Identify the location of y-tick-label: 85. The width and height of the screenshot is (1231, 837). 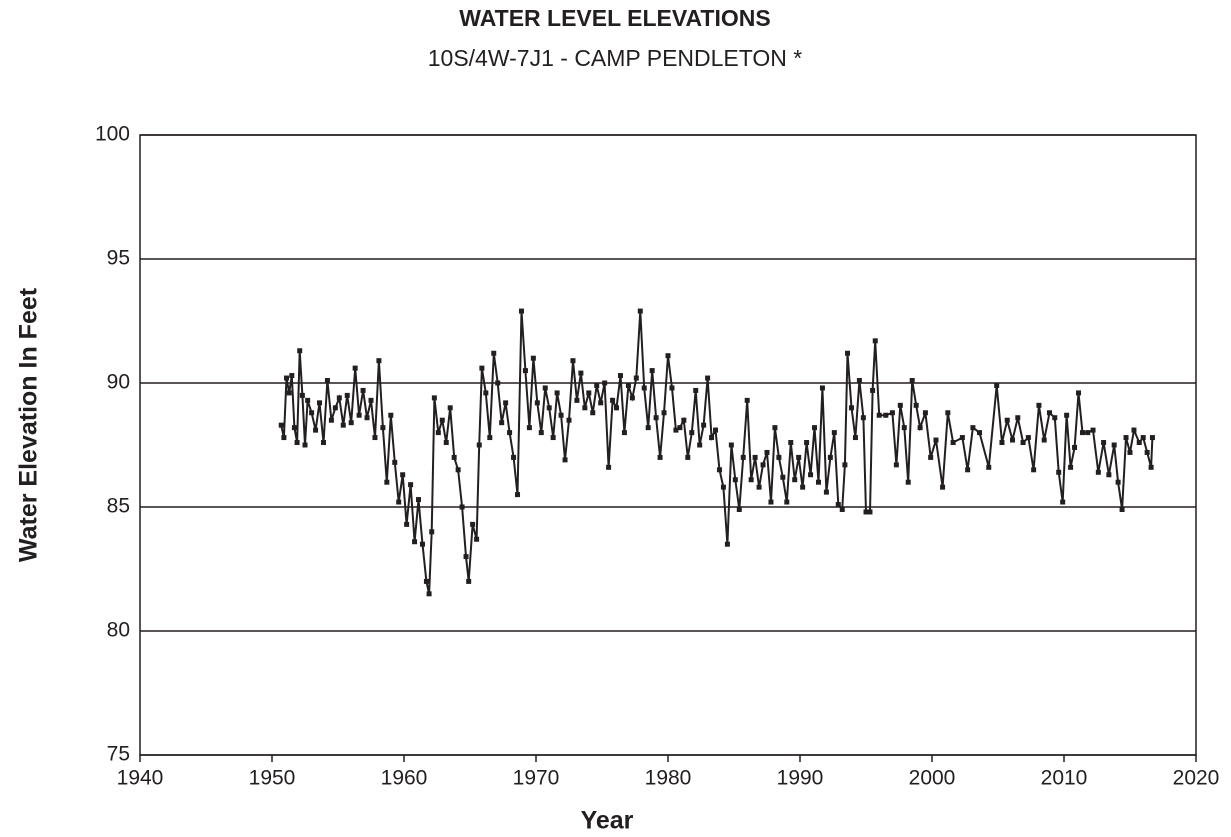
(118, 506).